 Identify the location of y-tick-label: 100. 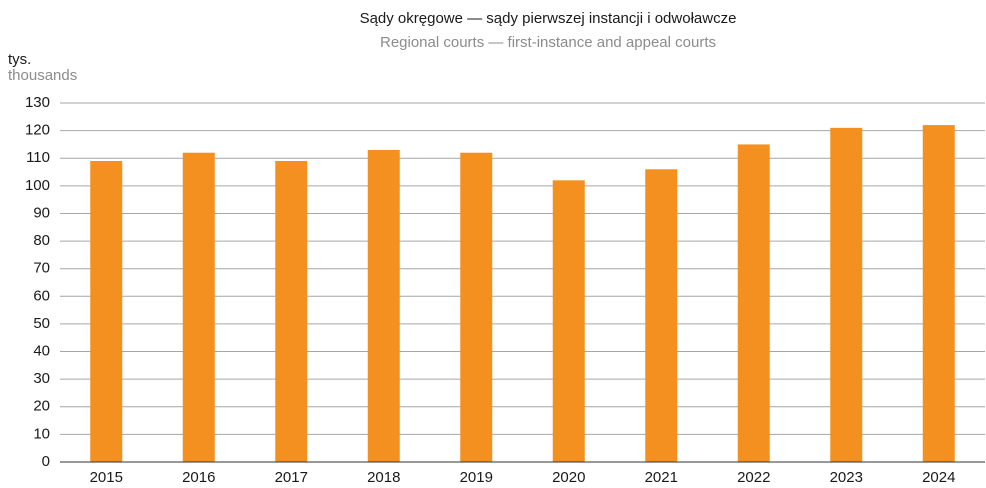
(37, 185).